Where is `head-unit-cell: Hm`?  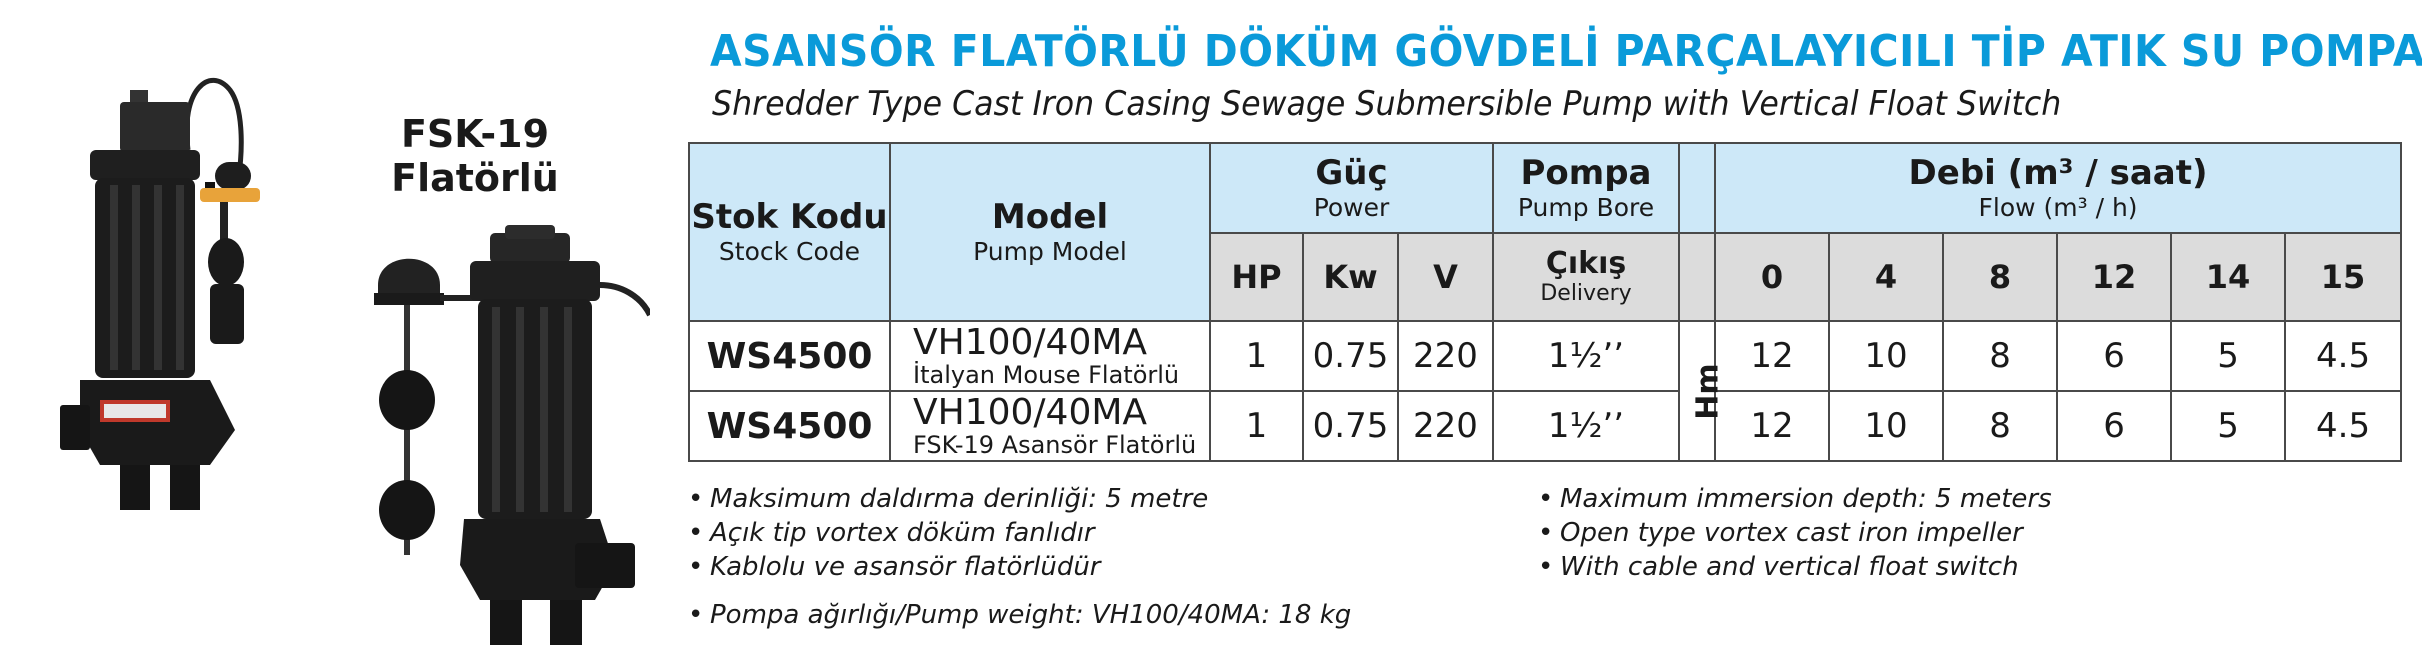
head-unit-cell: Hm is located at coordinates (1702, 391).